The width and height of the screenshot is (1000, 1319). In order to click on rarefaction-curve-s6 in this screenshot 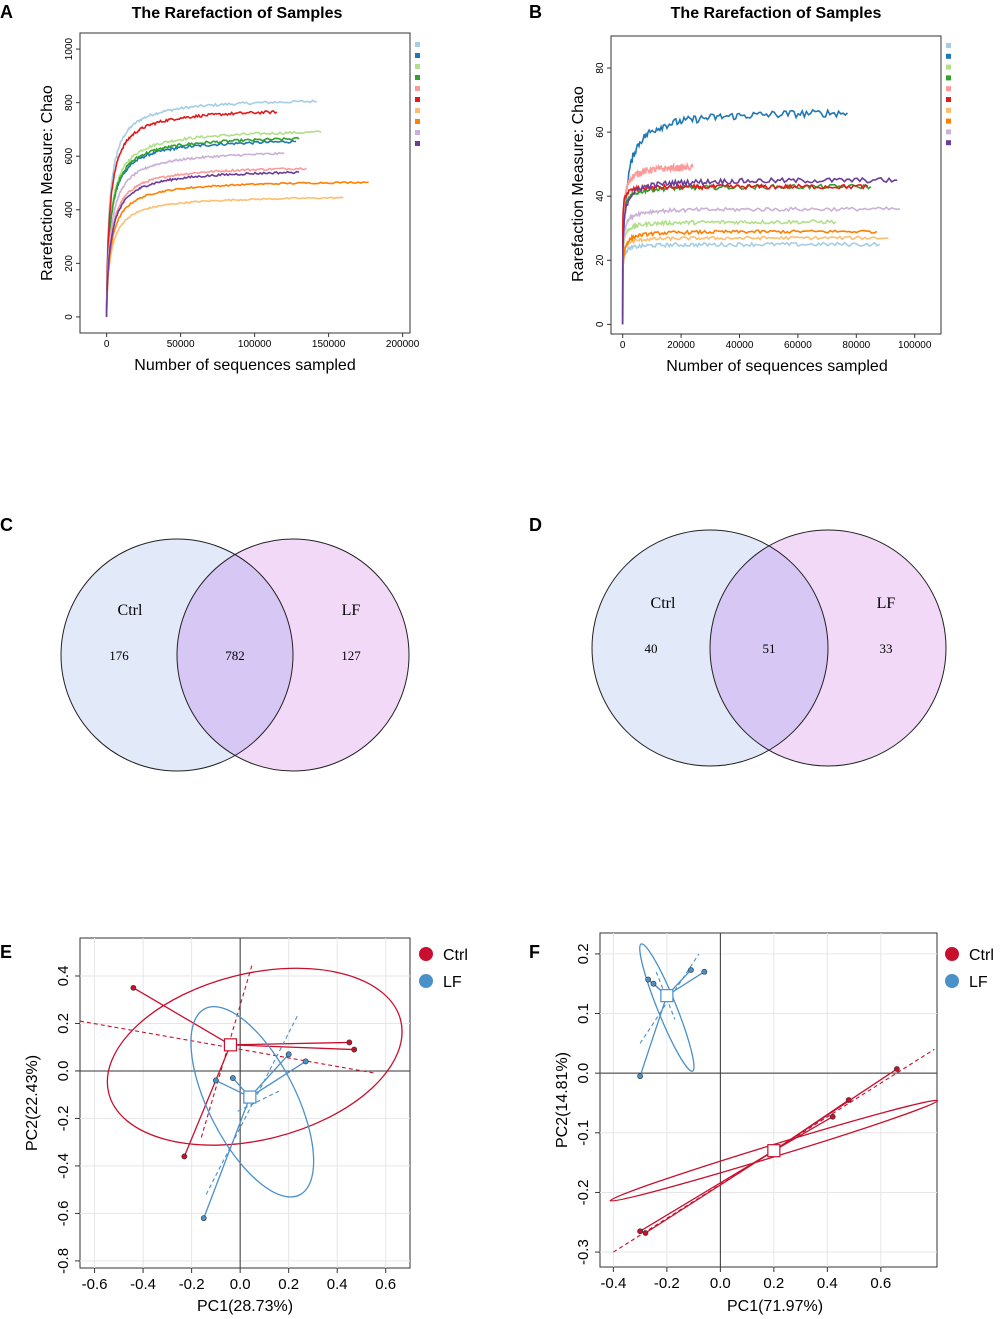, I will do `click(191, 213)`.